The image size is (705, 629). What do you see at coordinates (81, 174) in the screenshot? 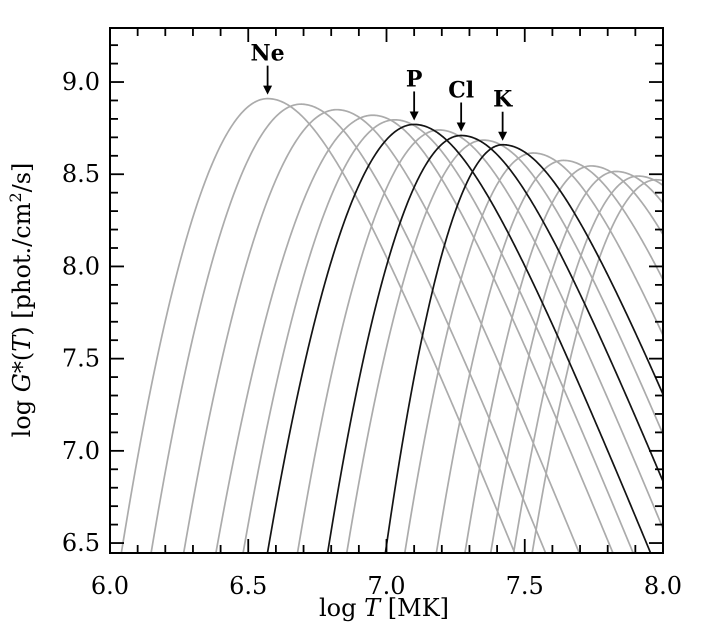
I see `y-tick-label: 8.5` at bounding box center [81, 174].